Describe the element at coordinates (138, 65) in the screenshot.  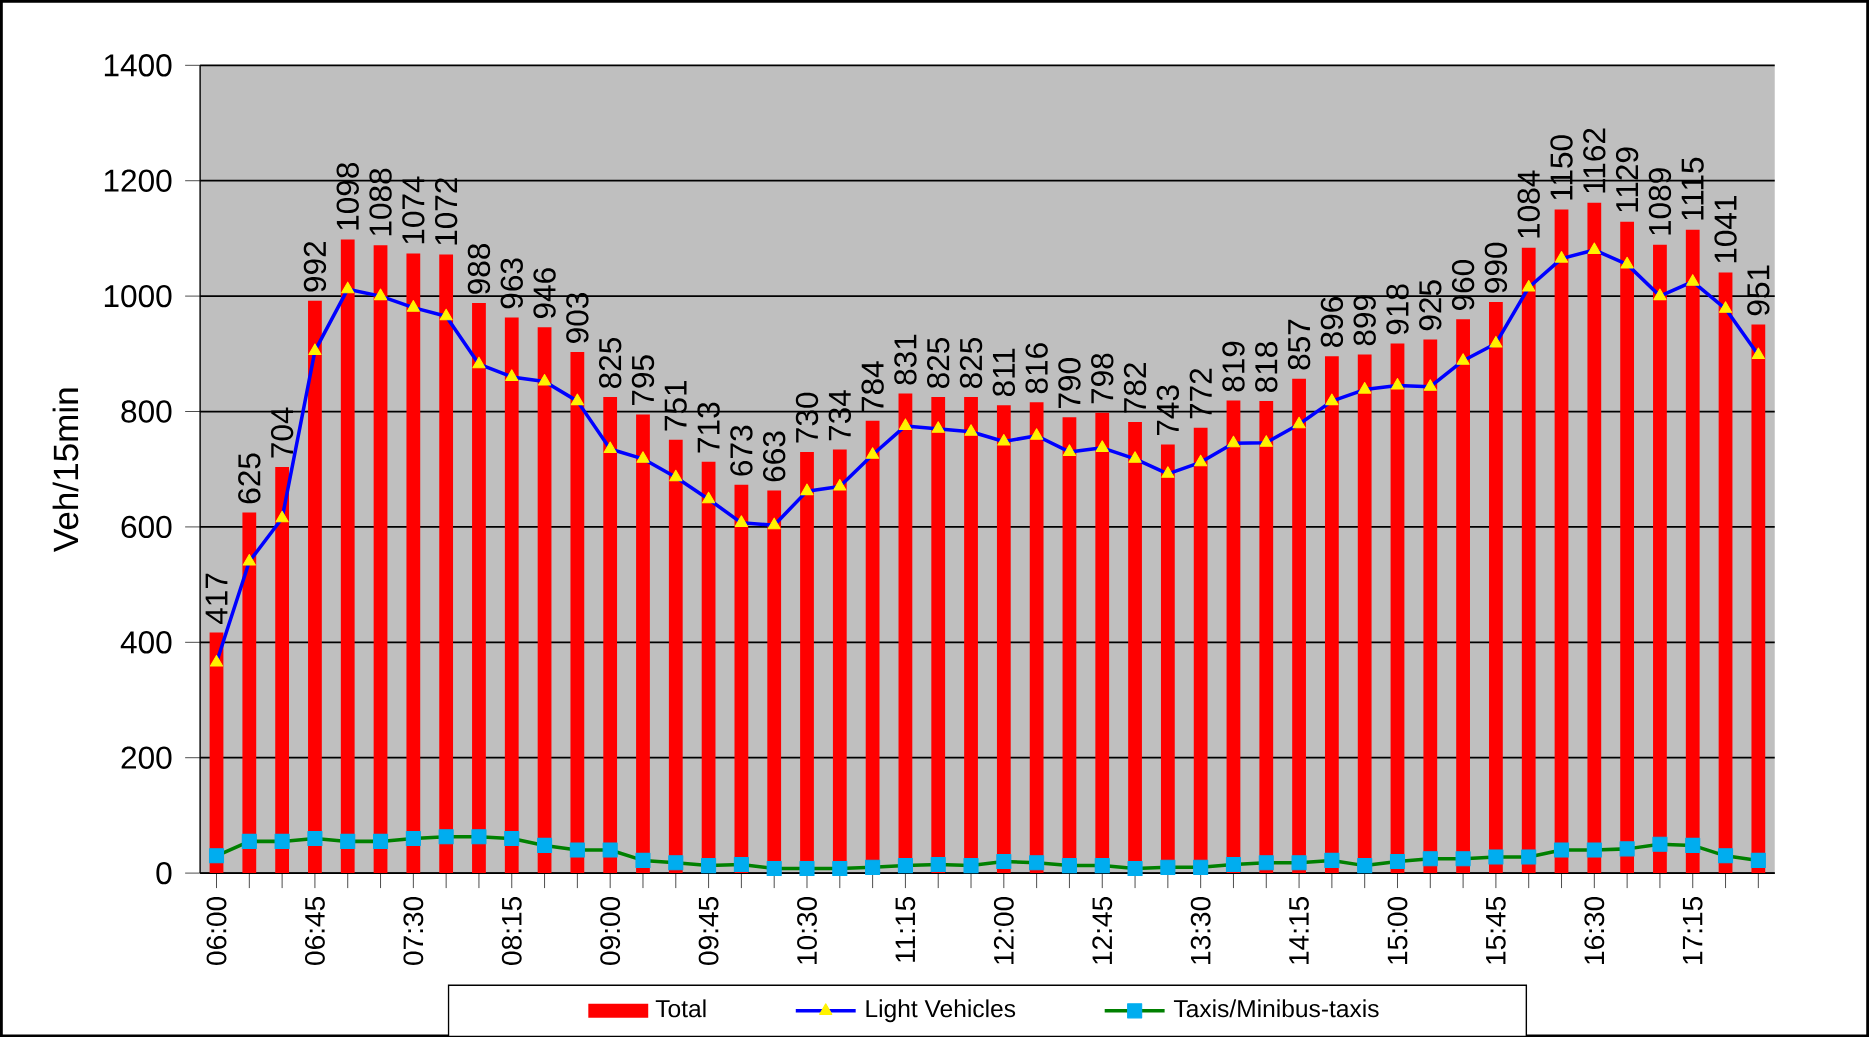
I see `y-tick-label: 1400` at that location.